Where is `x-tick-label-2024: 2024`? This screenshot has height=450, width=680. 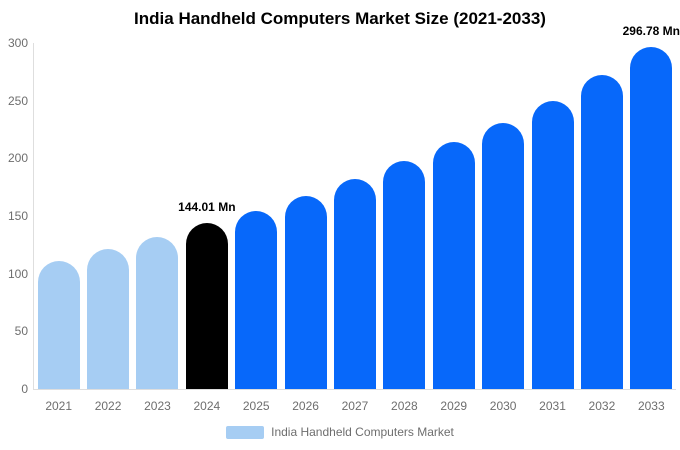
x-tick-label-2024: 2024 is located at coordinates (207, 406).